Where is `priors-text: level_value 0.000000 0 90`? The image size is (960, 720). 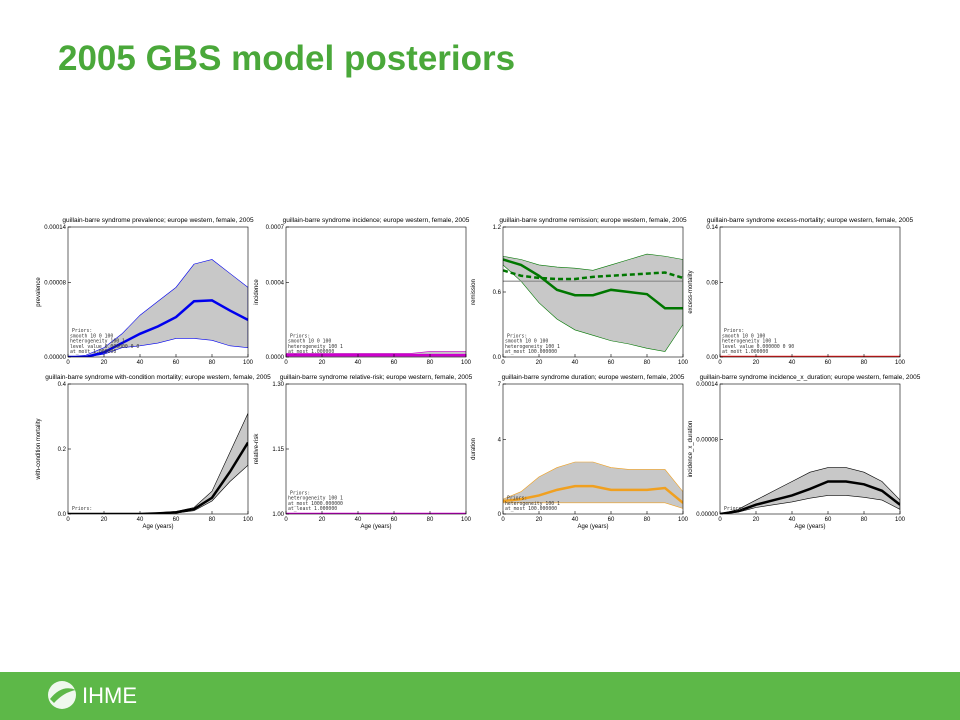
priors-text: level_value 0.000000 0 90 is located at coordinates (758, 347).